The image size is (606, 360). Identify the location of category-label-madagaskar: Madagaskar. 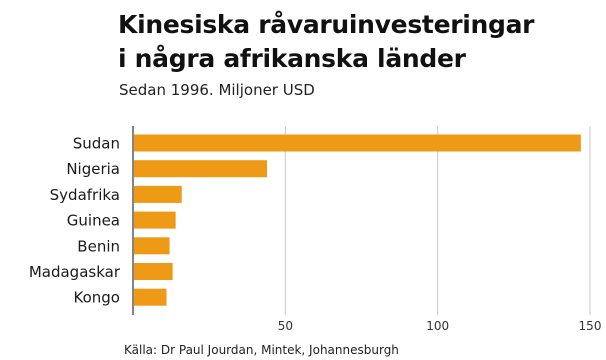
(75, 272).